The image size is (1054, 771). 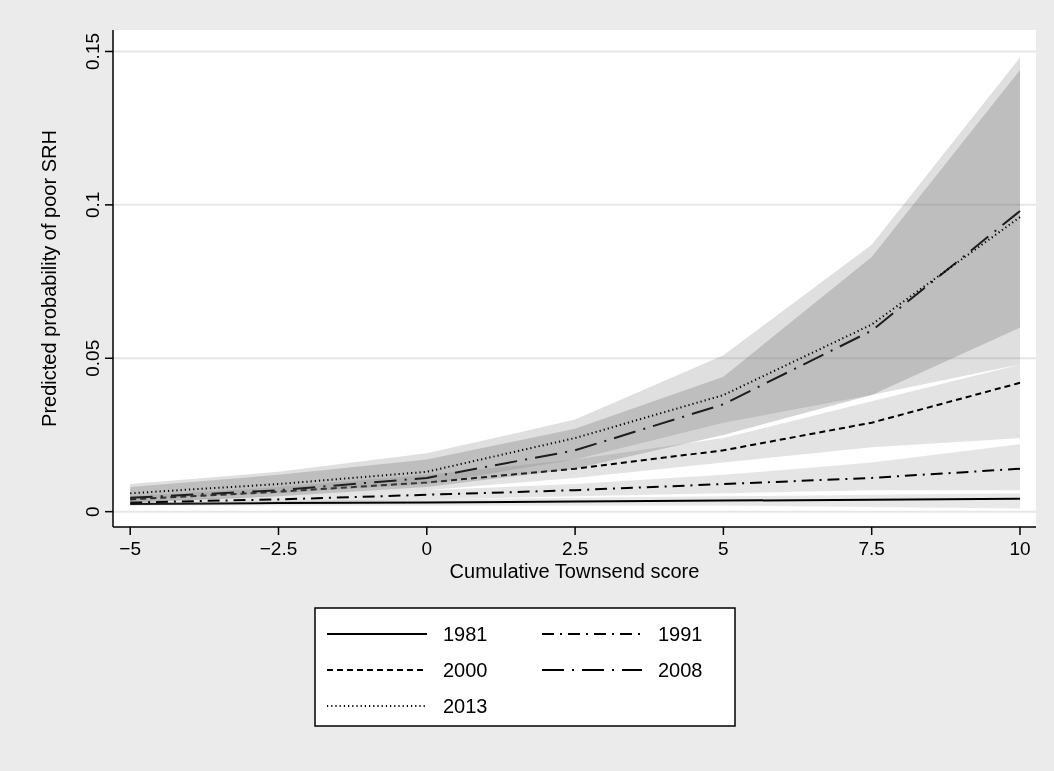 What do you see at coordinates (465, 706) in the screenshot?
I see `legend-label: 2013` at bounding box center [465, 706].